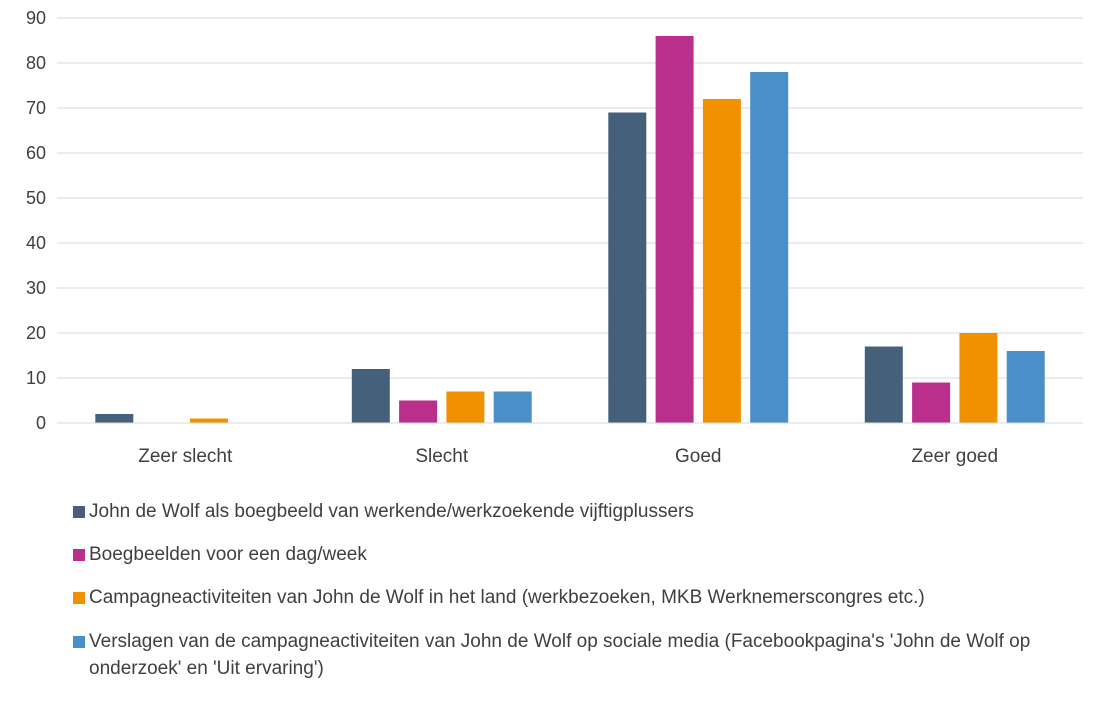  I want to click on x-category-label: Zeer goed, so click(954, 456).